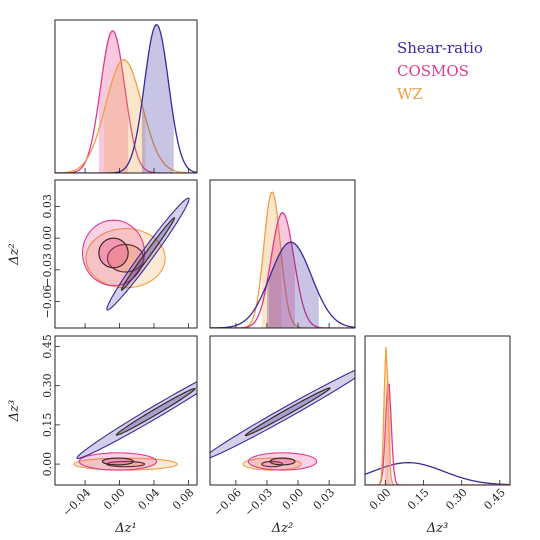 This screenshot has width=540, height=540. I want to click on contour-panel-z2-z3: −0.06−0.03 0.00 0.03 Δz², so click(282, 435).